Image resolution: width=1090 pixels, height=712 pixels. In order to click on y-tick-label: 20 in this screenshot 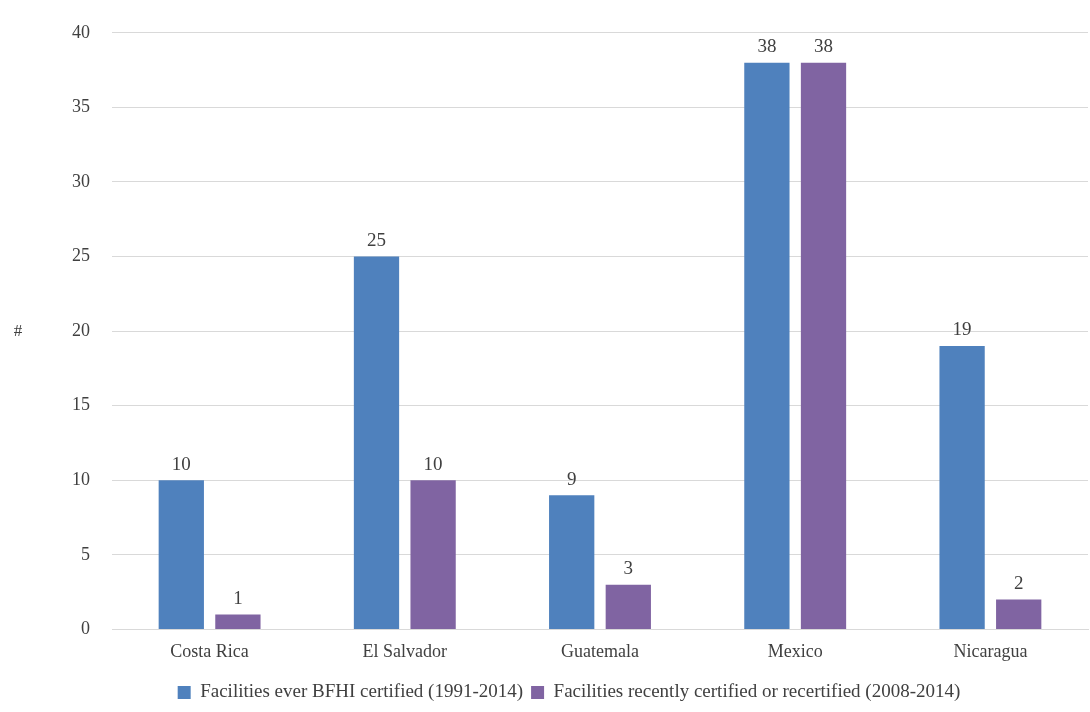, I will do `click(81, 329)`.